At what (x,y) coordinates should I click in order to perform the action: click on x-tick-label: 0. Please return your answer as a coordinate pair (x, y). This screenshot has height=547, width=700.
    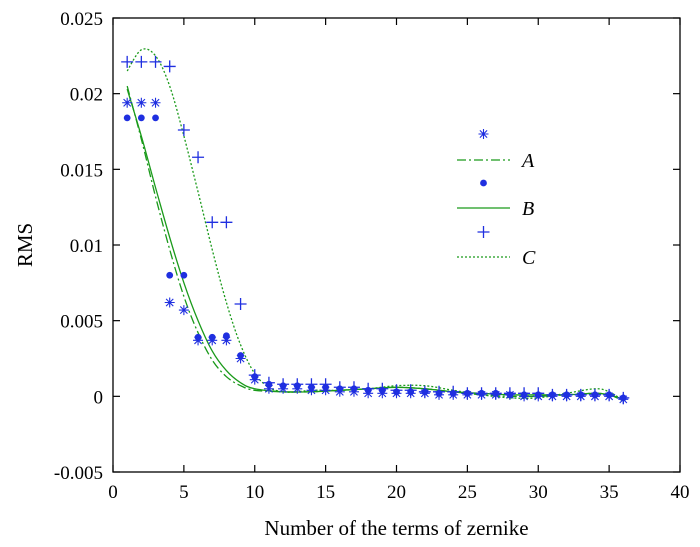
    Looking at the image, I should click on (113, 492).